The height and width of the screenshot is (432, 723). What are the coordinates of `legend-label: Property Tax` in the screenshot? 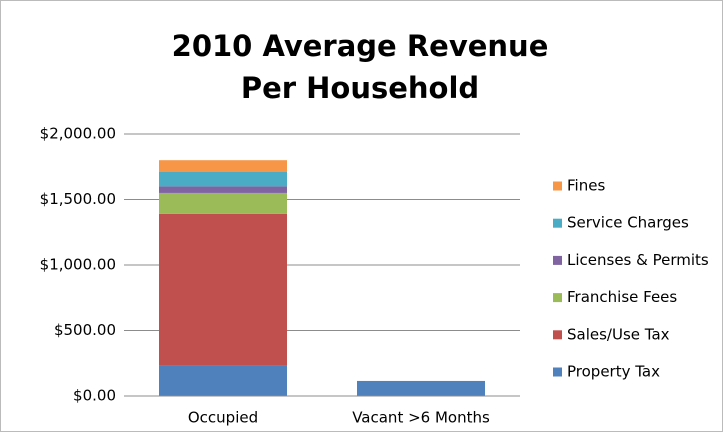 It's located at (613, 372).